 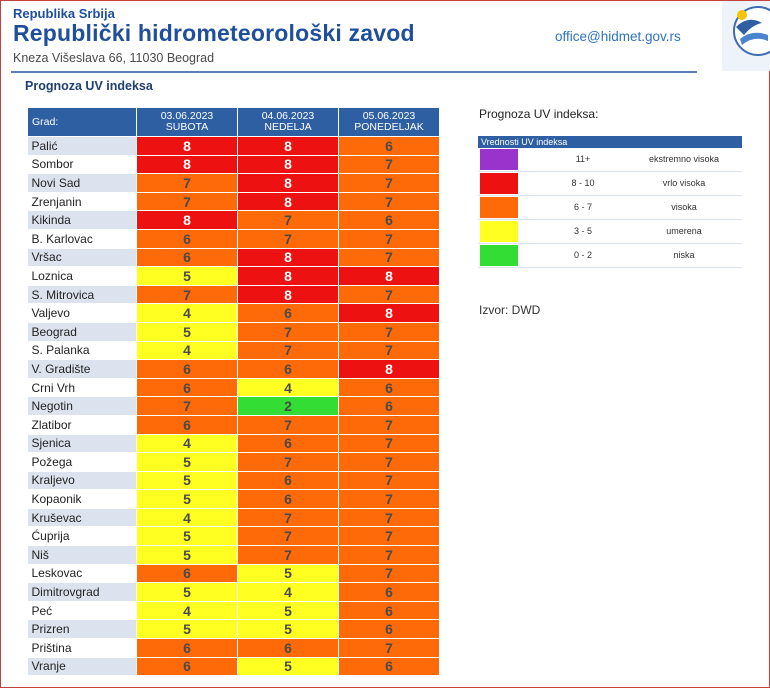 I want to click on header-divider, so click(x=354, y=72).